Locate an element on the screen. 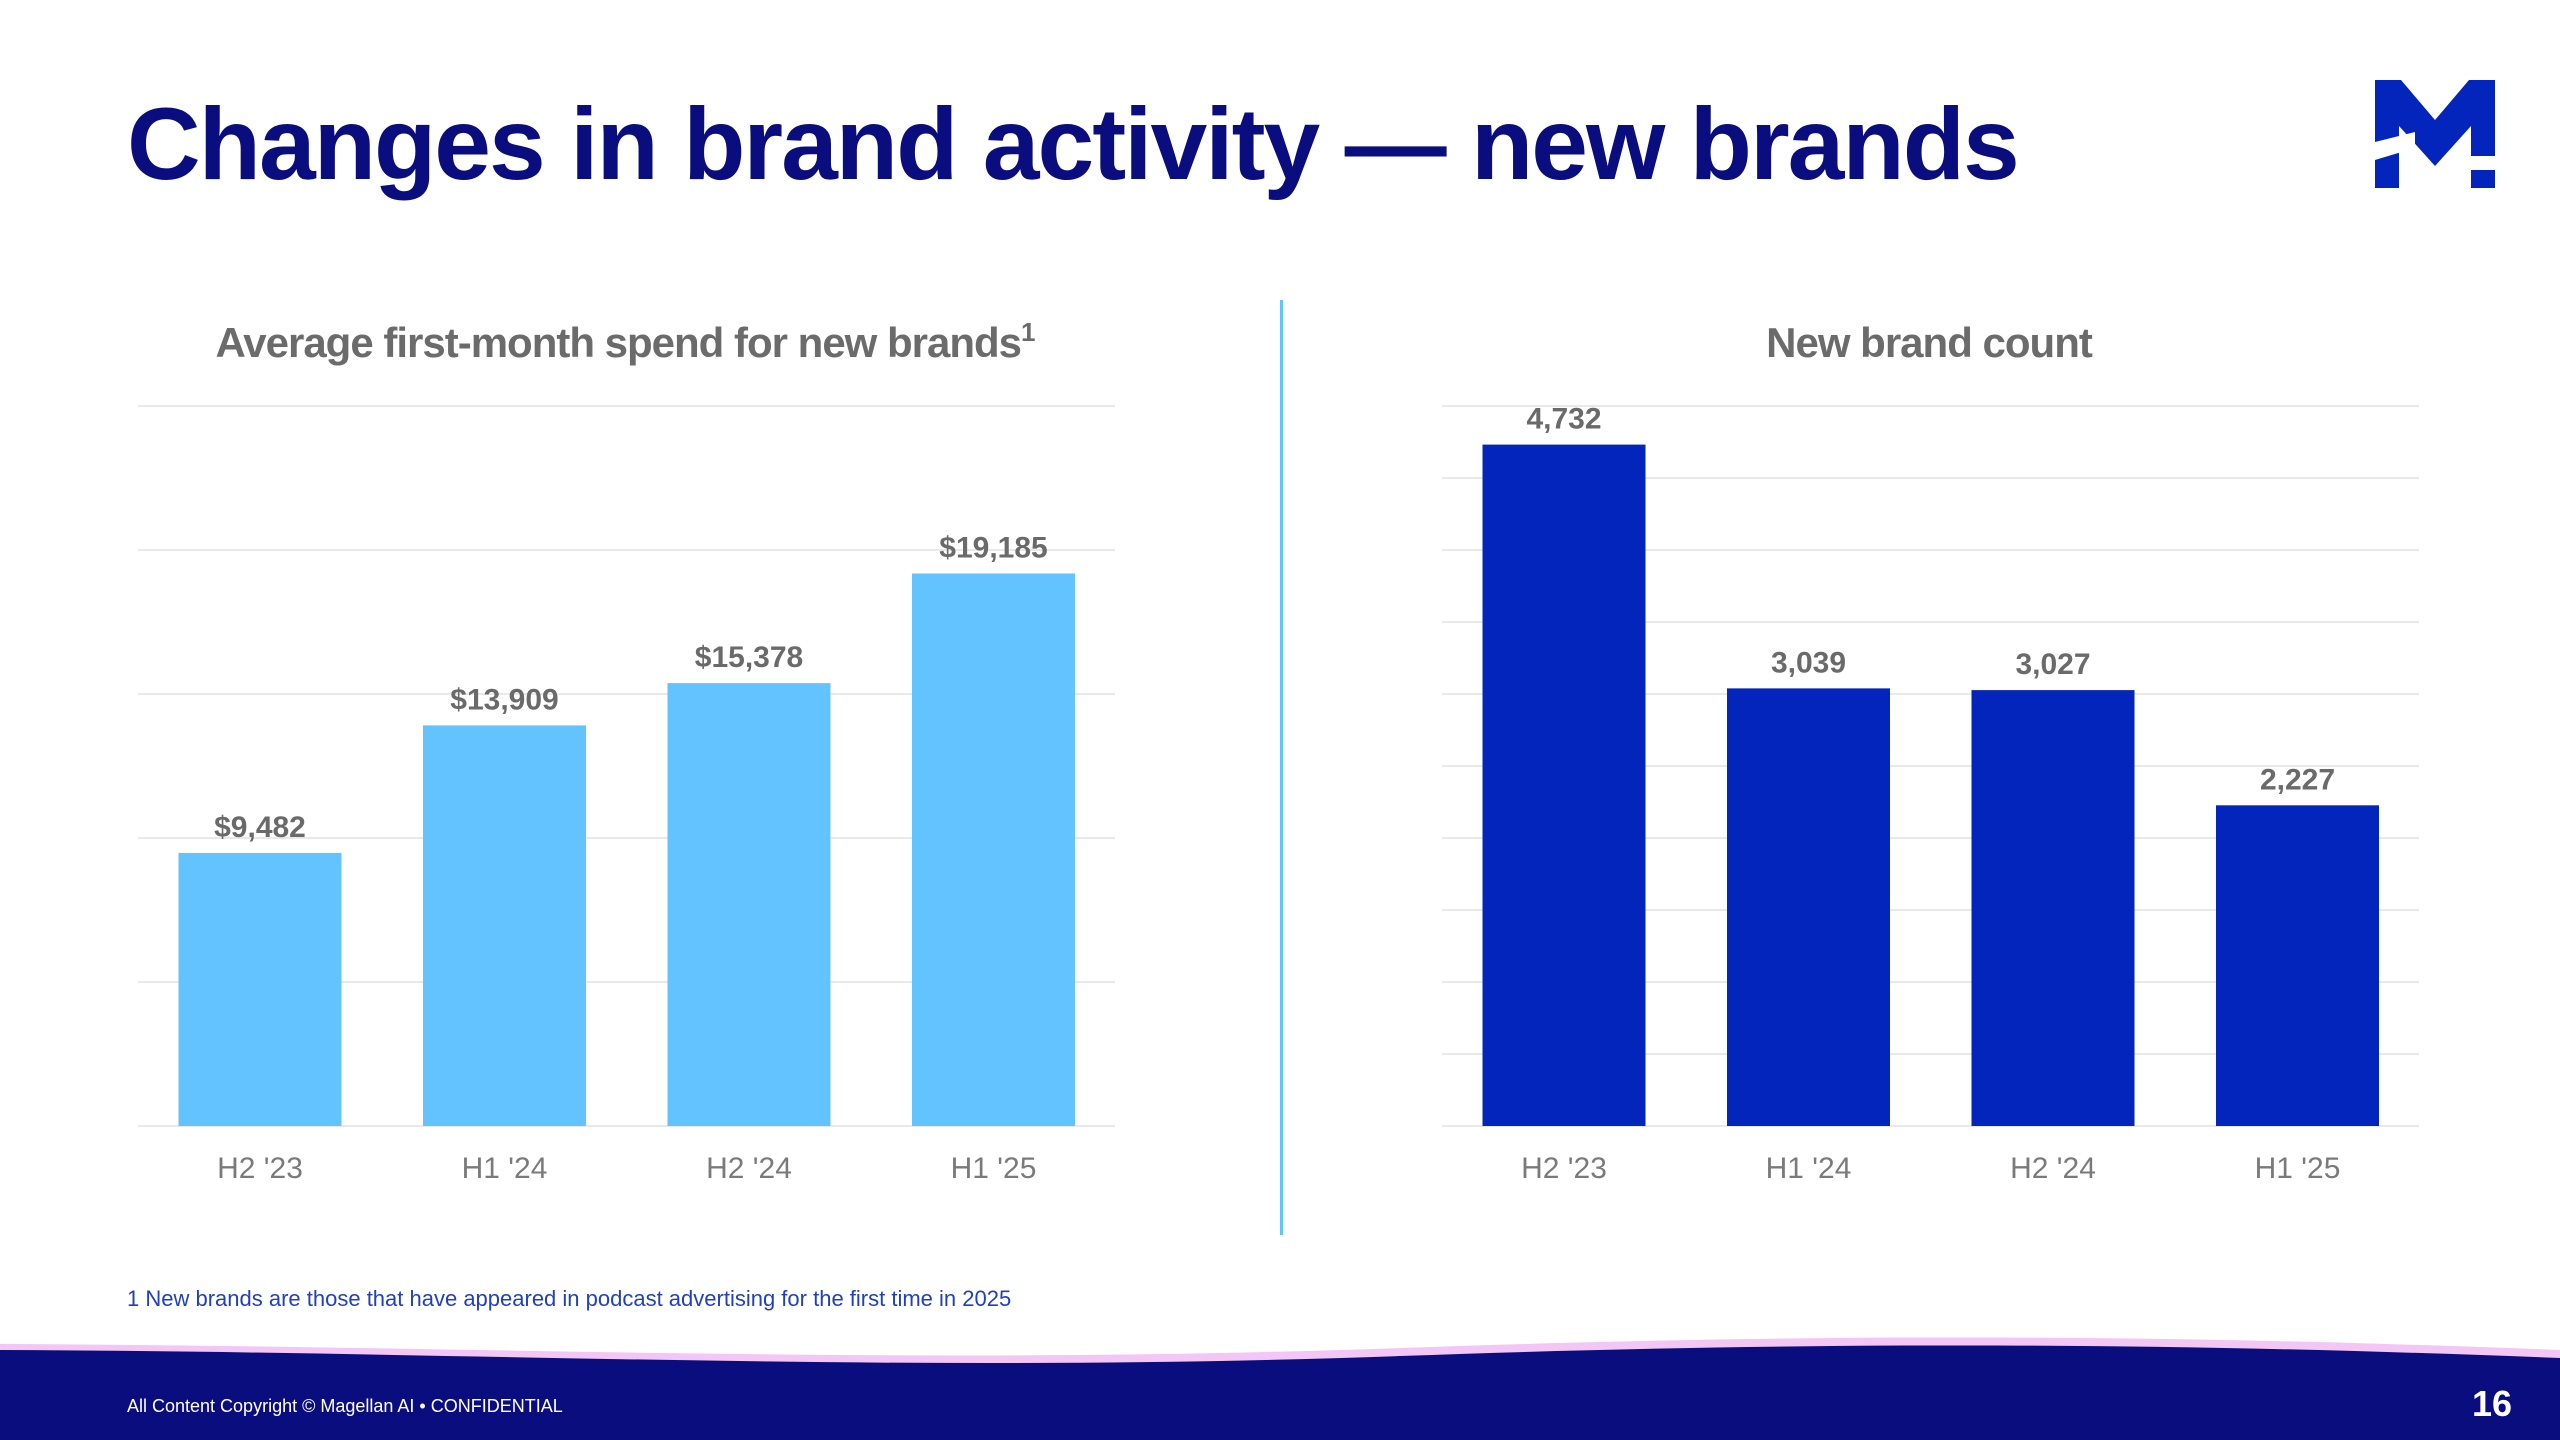 The image size is (2560, 1440). magellan-m-logo-icon is located at coordinates (2435, 134).